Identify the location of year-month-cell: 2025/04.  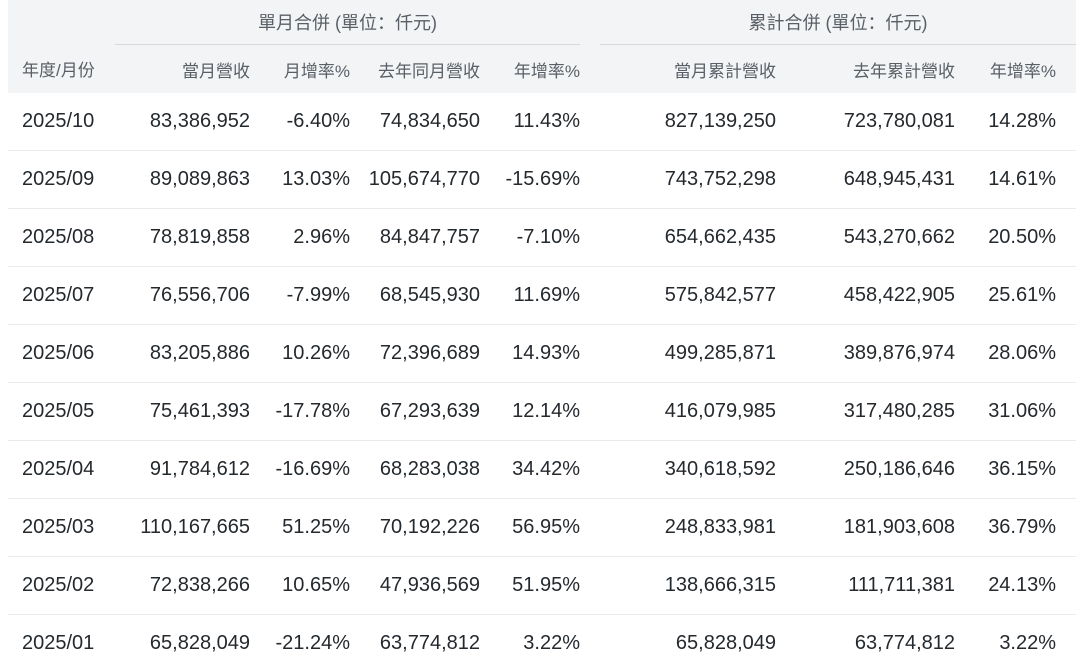
(61, 469).